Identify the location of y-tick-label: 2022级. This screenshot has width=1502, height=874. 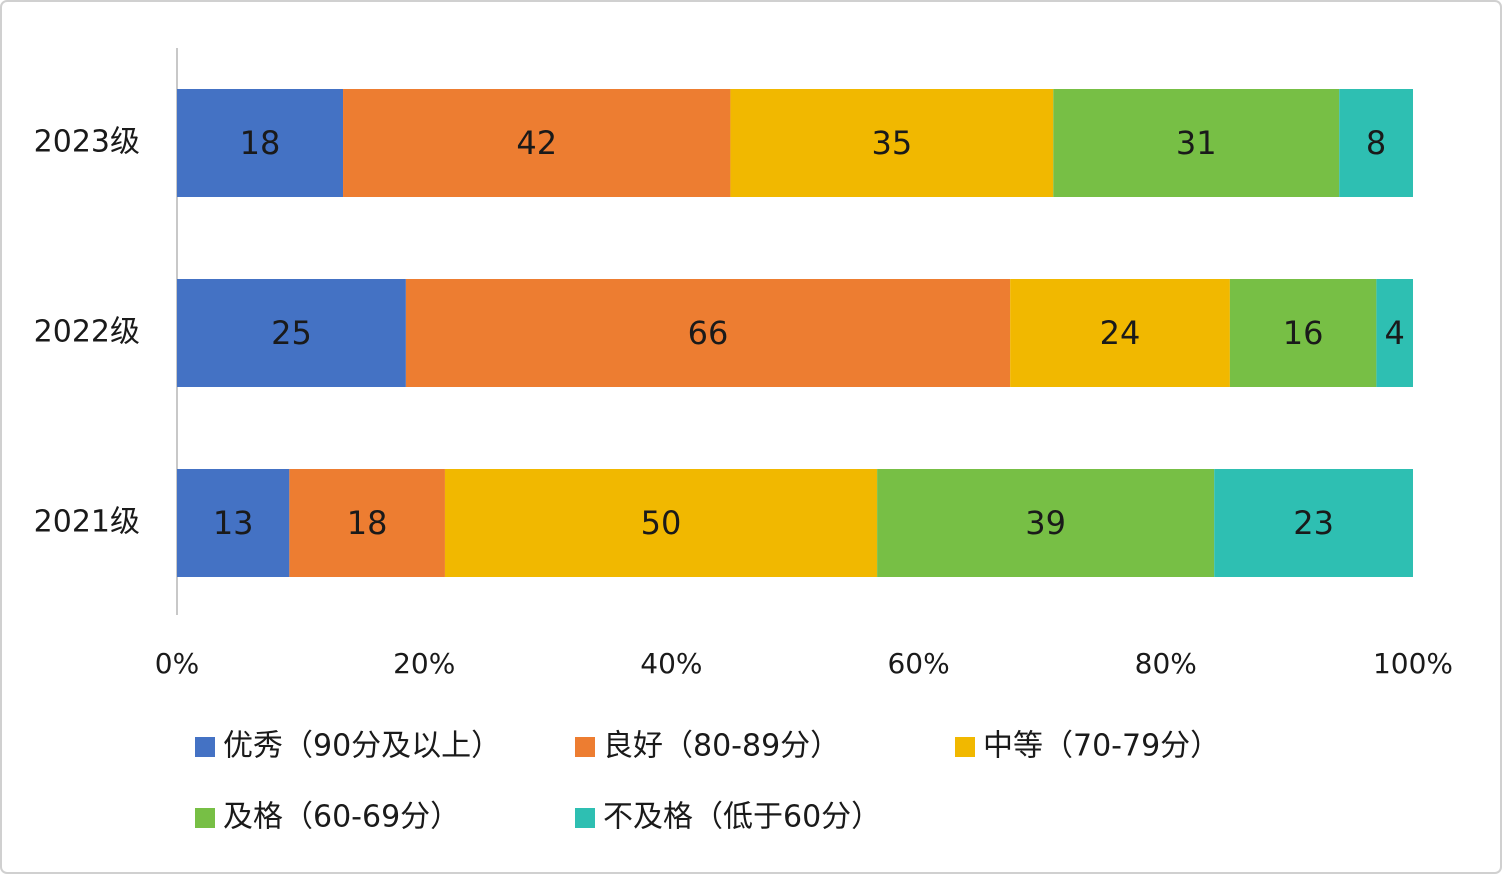
(87, 332).